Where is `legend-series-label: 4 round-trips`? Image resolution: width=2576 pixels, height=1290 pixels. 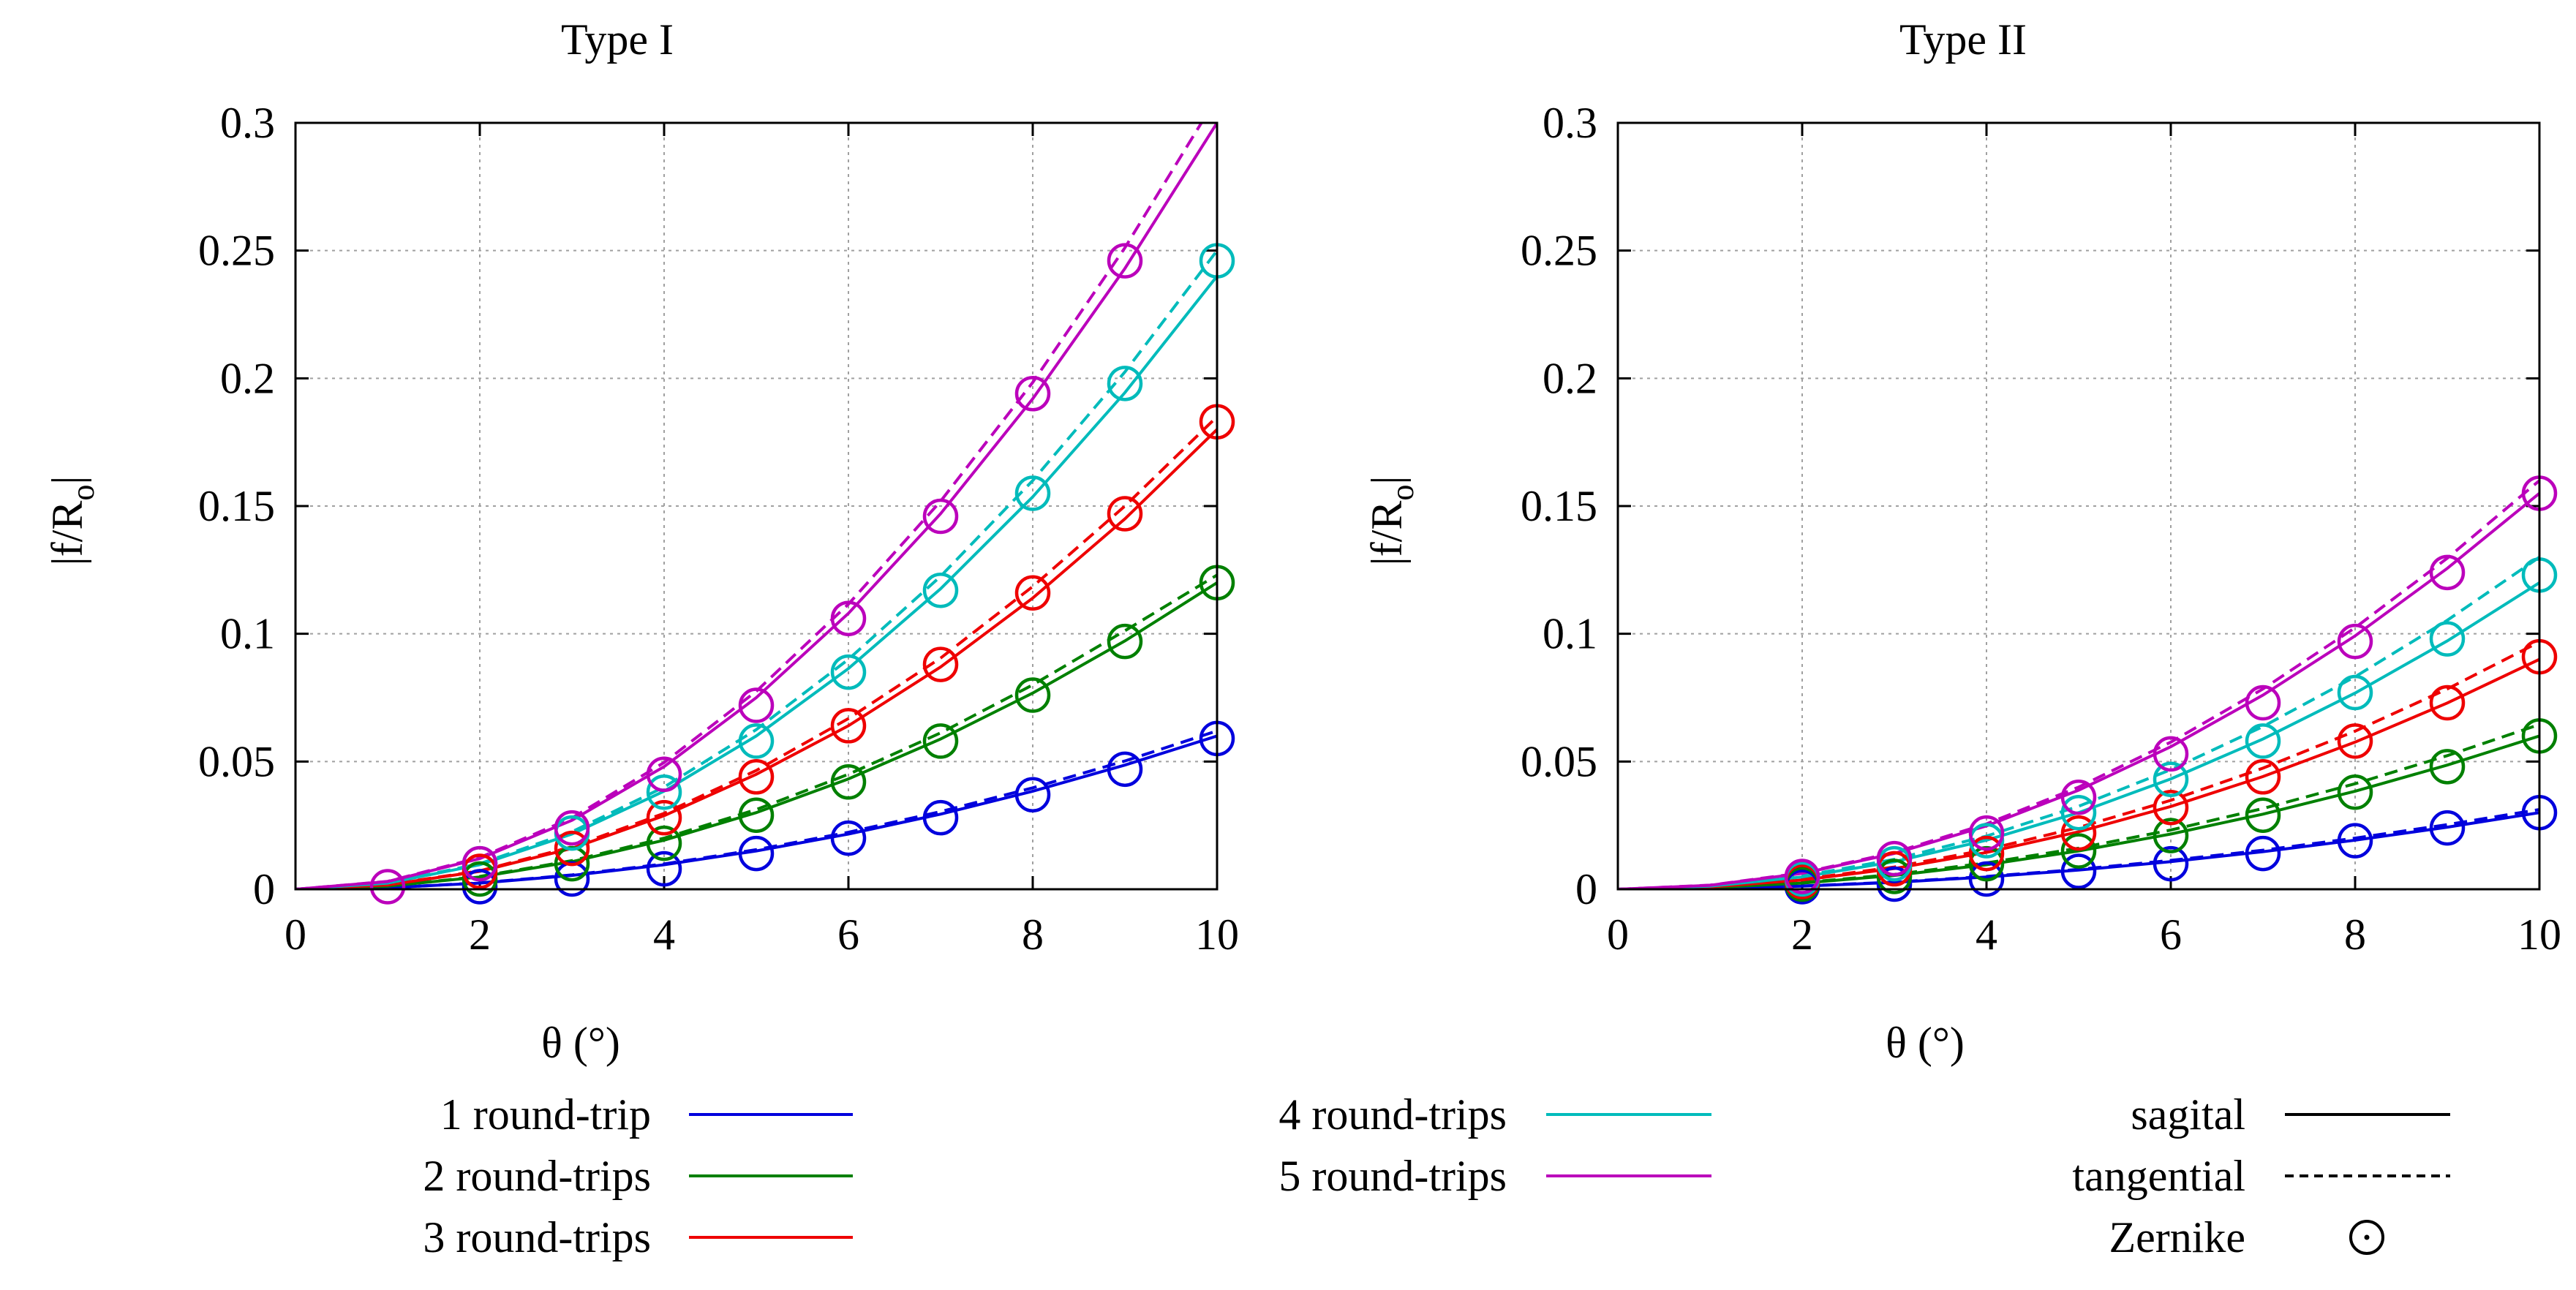
legend-series-label: 4 round-trips is located at coordinates (1392, 1114).